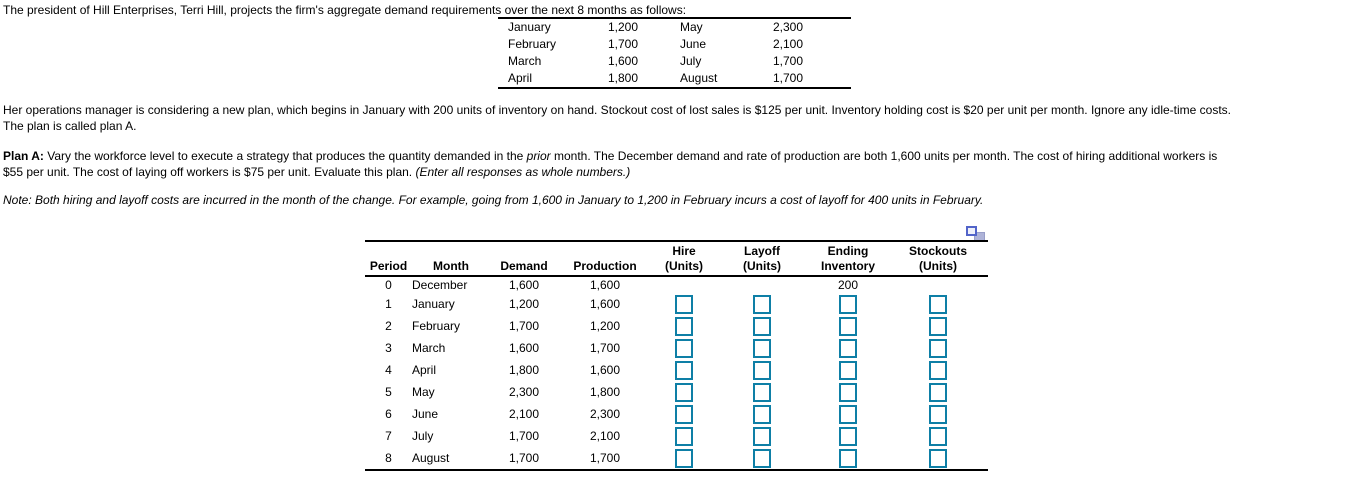  Describe the element at coordinates (424, 370) in the screenshot. I see `month-cell: April` at that location.